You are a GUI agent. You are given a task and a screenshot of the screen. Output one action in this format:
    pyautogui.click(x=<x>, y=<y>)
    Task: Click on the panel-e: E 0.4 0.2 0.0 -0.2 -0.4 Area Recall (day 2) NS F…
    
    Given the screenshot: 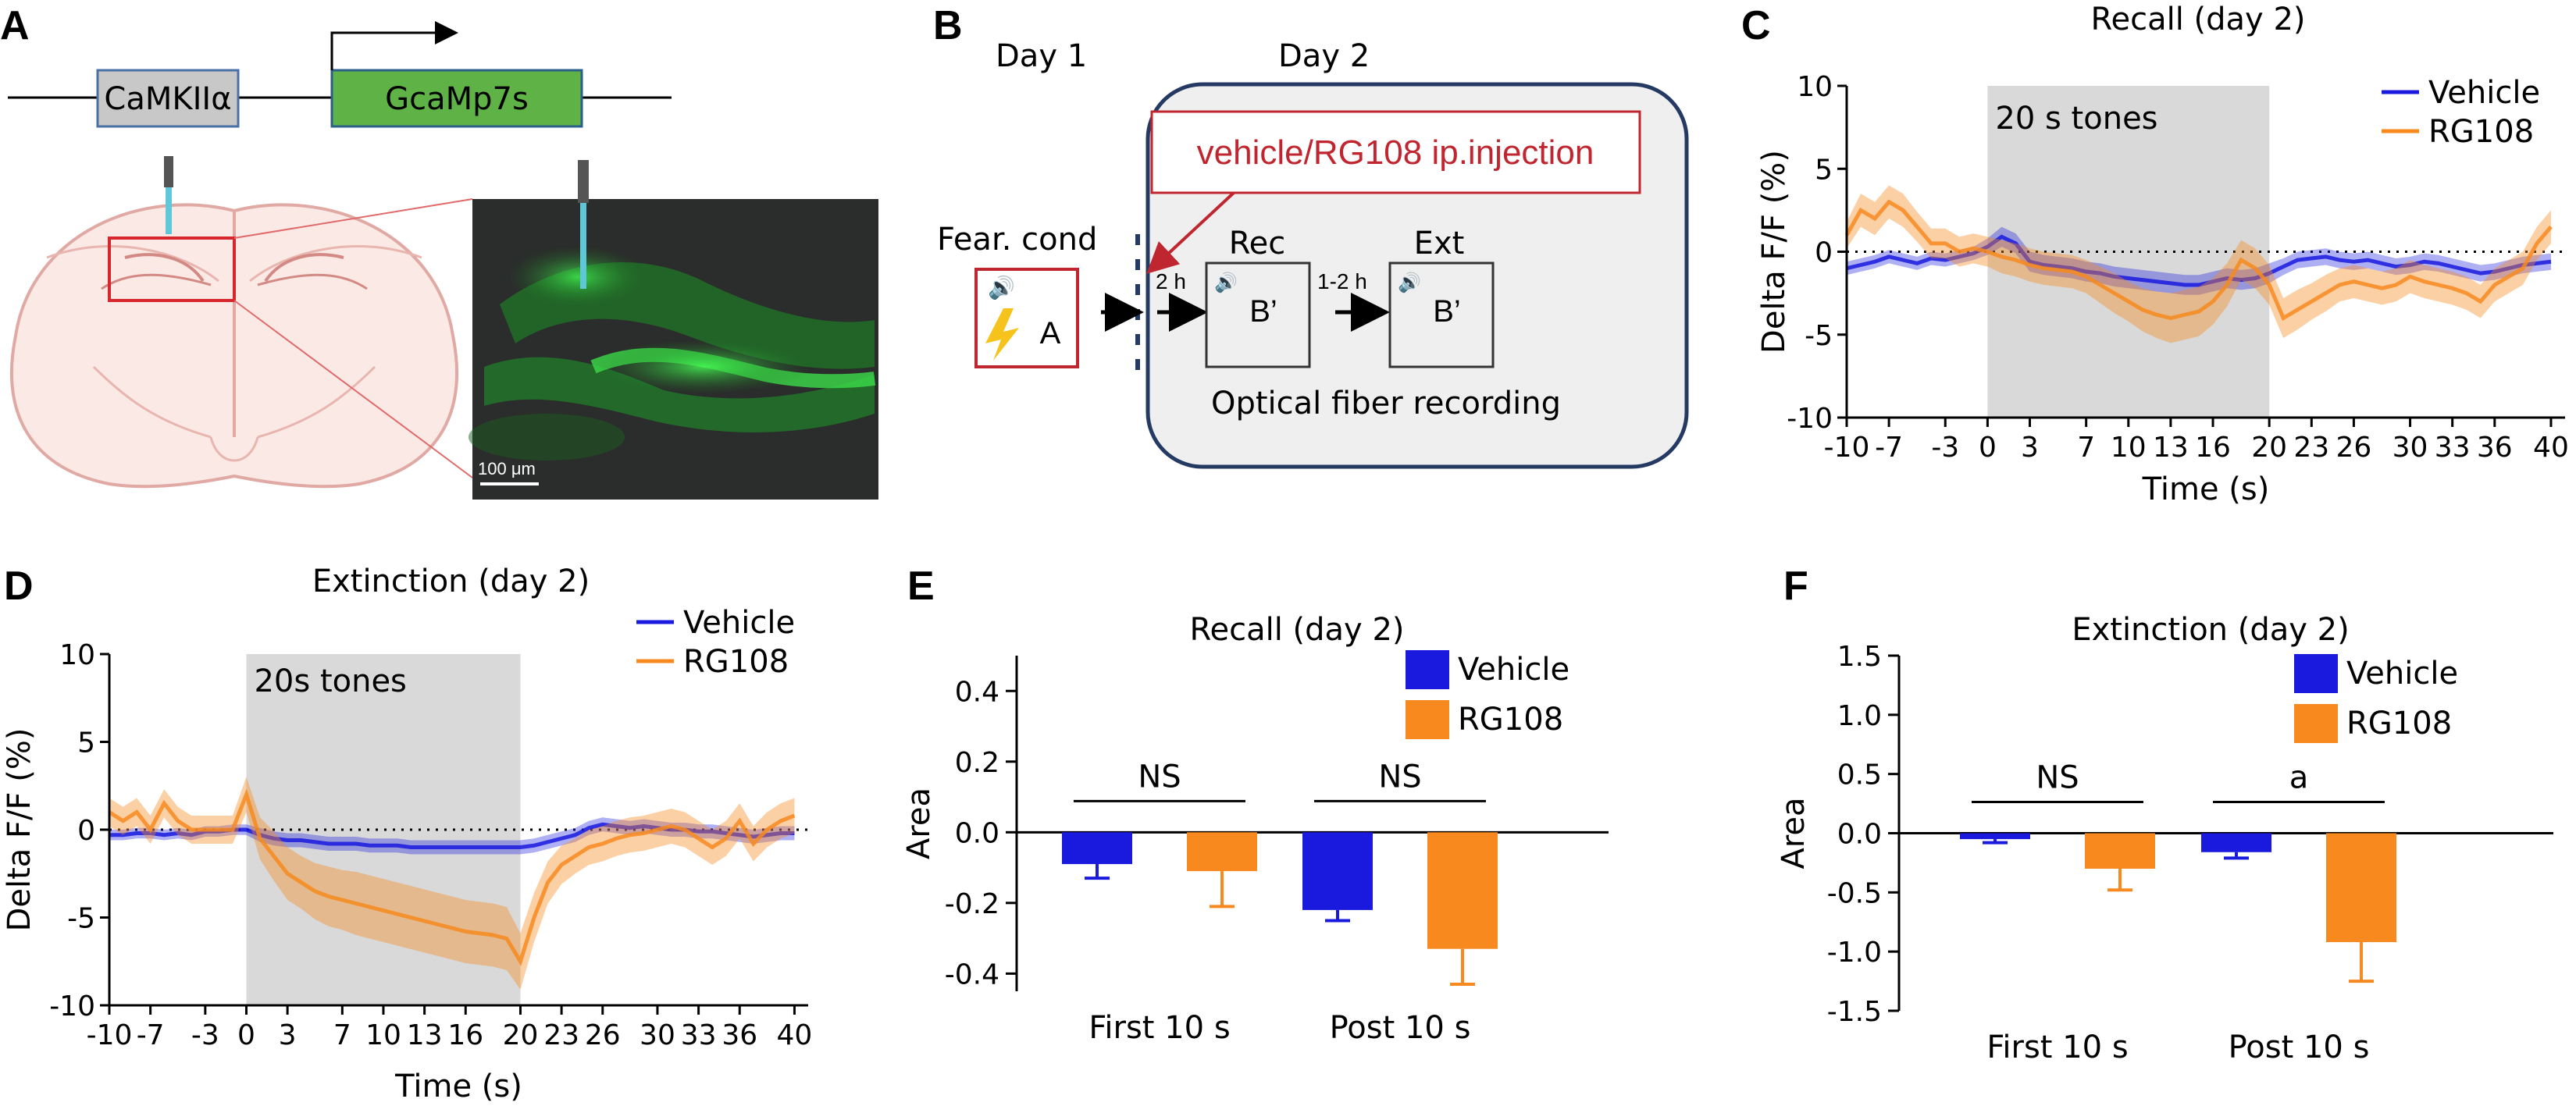 What is the action you would take?
    pyautogui.click(x=1255, y=805)
    